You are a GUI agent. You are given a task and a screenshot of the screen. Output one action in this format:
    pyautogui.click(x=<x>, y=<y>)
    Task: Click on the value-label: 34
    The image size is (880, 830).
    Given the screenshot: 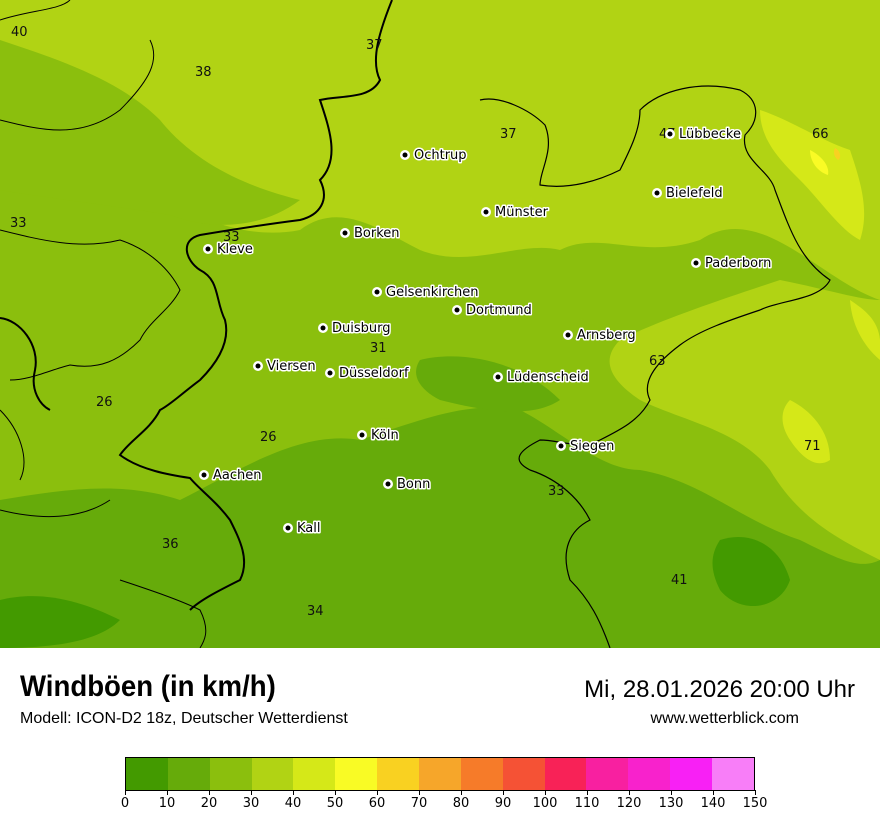 What is the action you would take?
    pyautogui.click(x=315, y=611)
    